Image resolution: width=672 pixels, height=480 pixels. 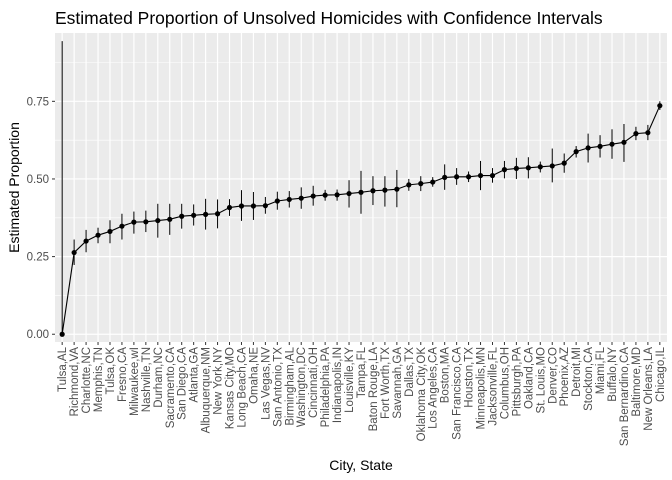 I want to click on x-tick-label: Stockton,CA, so click(x=589, y=379).